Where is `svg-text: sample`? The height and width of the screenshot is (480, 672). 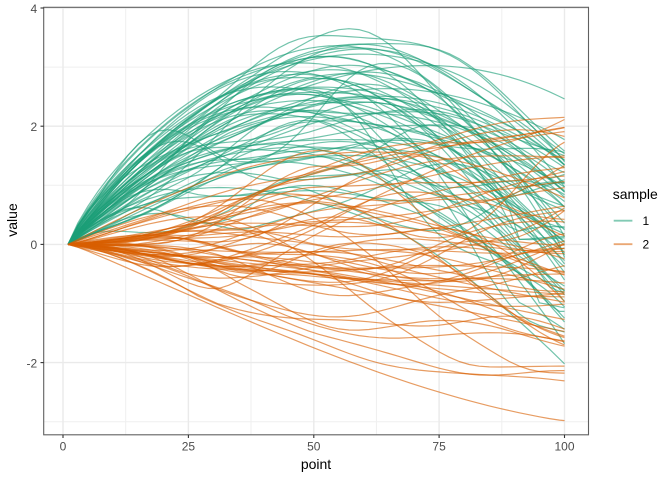
svg-text: sample is located at coordinates (635, 194).